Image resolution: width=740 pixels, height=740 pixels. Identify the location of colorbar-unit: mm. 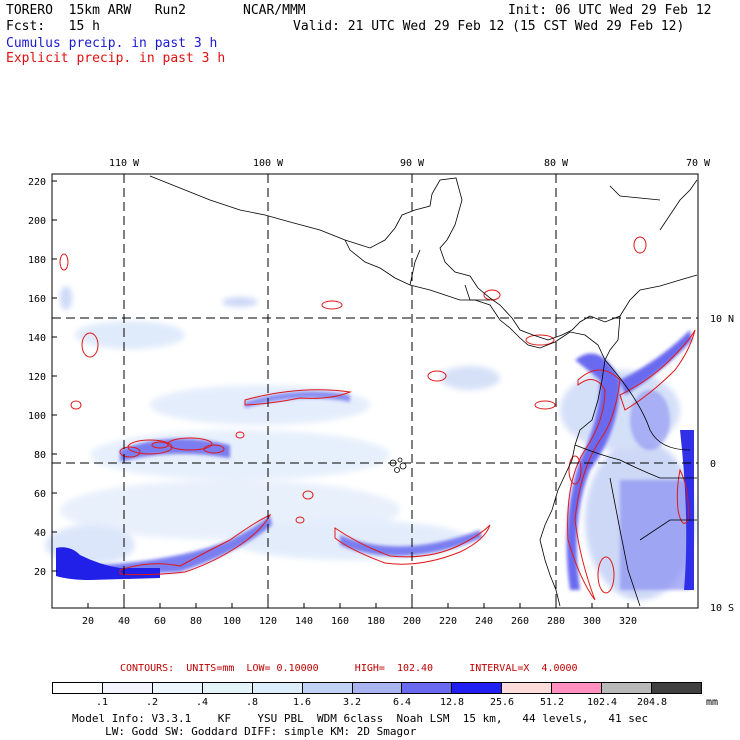
(712, 702).